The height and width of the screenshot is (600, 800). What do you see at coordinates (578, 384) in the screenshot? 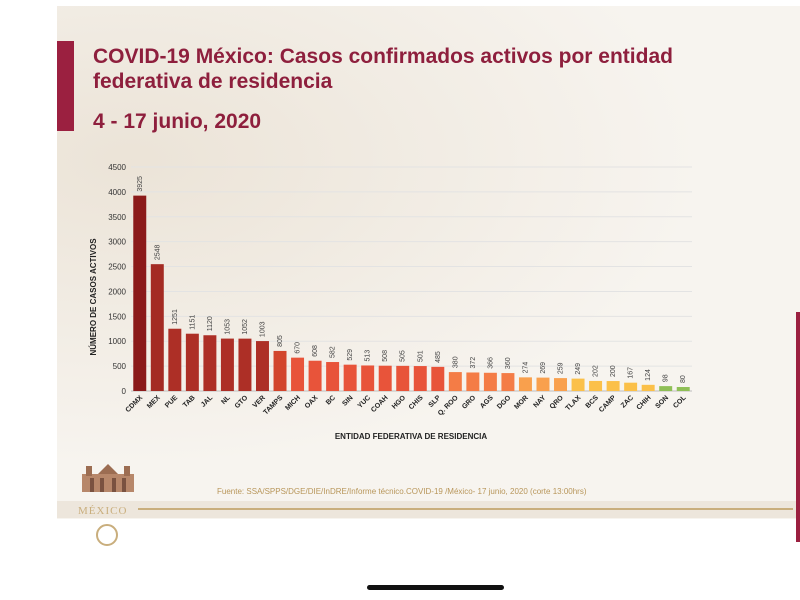
I see `bar-tlax` at bounding box center [578, 384].